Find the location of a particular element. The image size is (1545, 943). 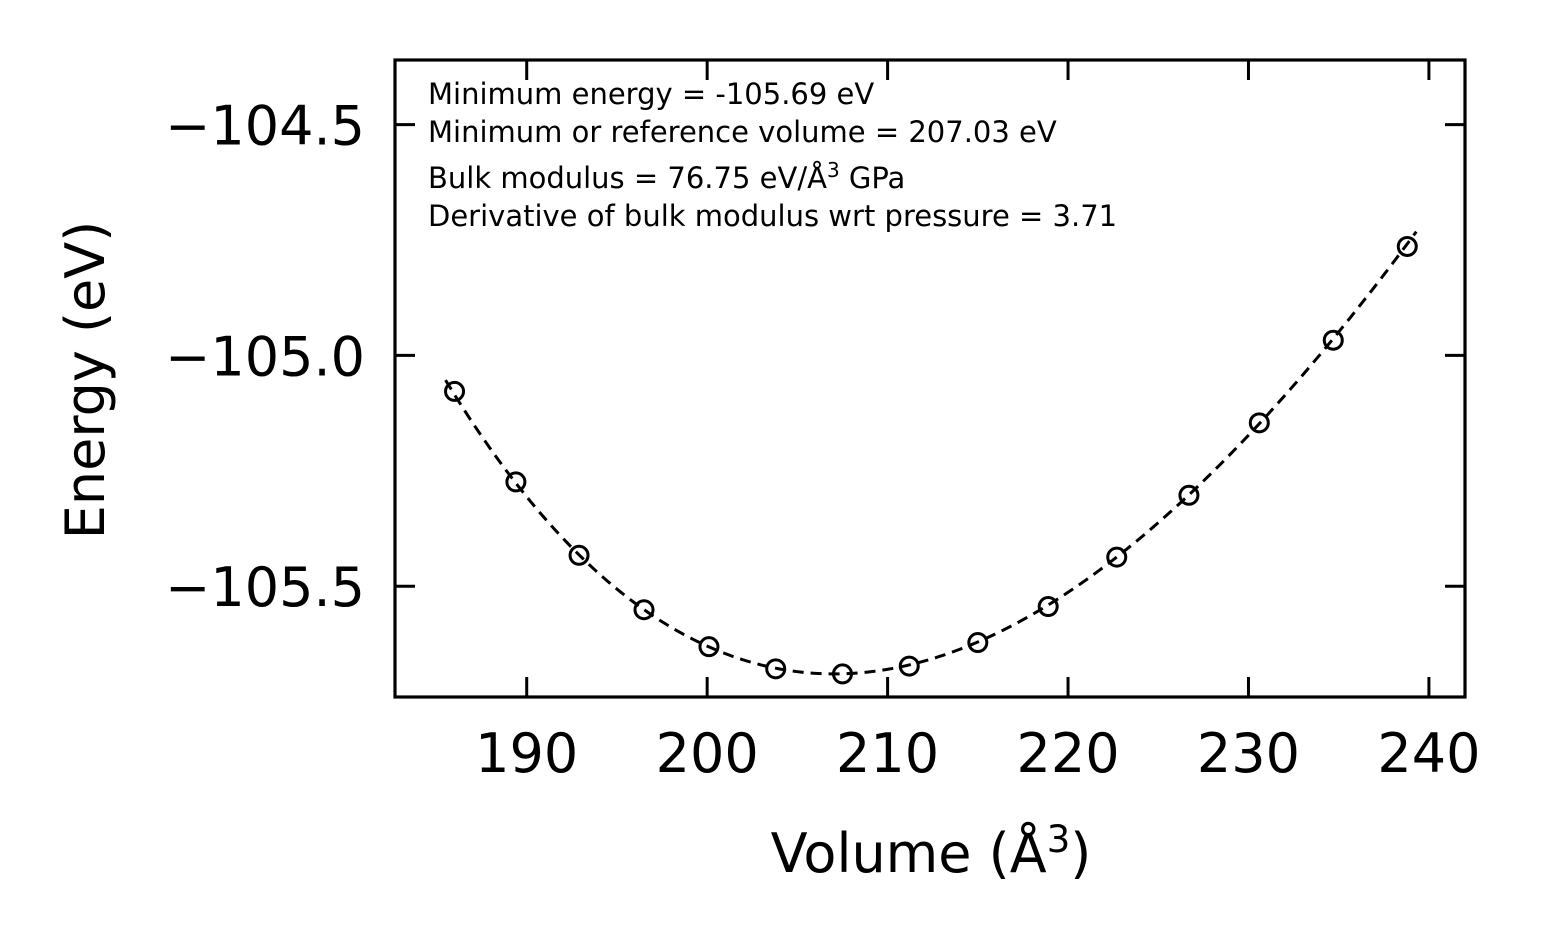

y-tick-label: −105.5 is located at coordinates (265, 587).